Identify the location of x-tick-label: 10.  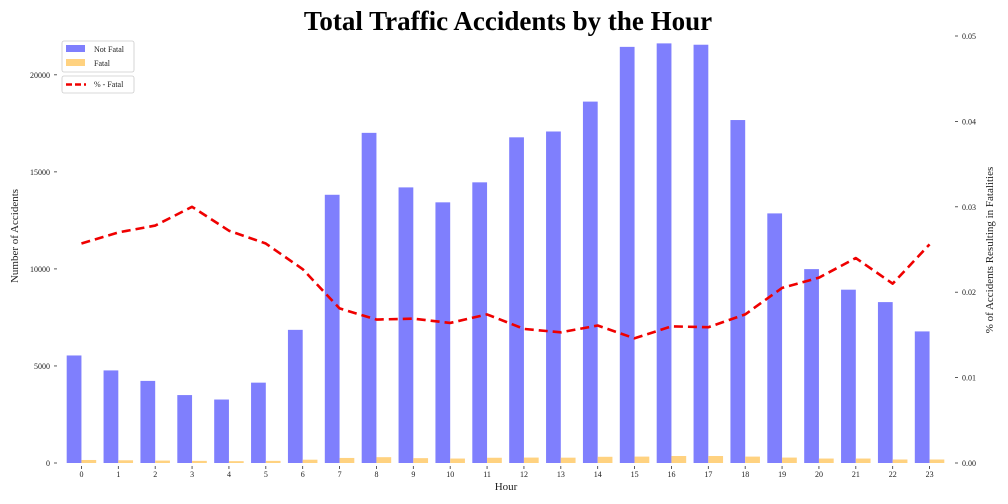
(450, 474).